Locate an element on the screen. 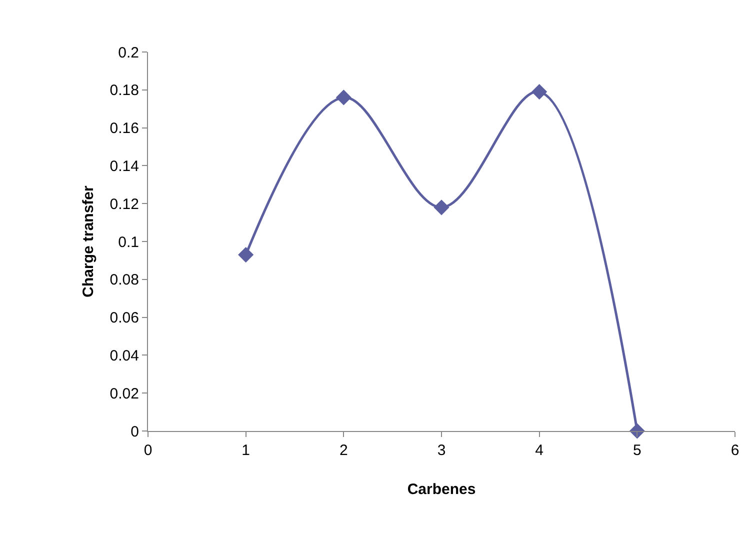  y-tick-label: 0.04 is located at coordinates (124, 355).